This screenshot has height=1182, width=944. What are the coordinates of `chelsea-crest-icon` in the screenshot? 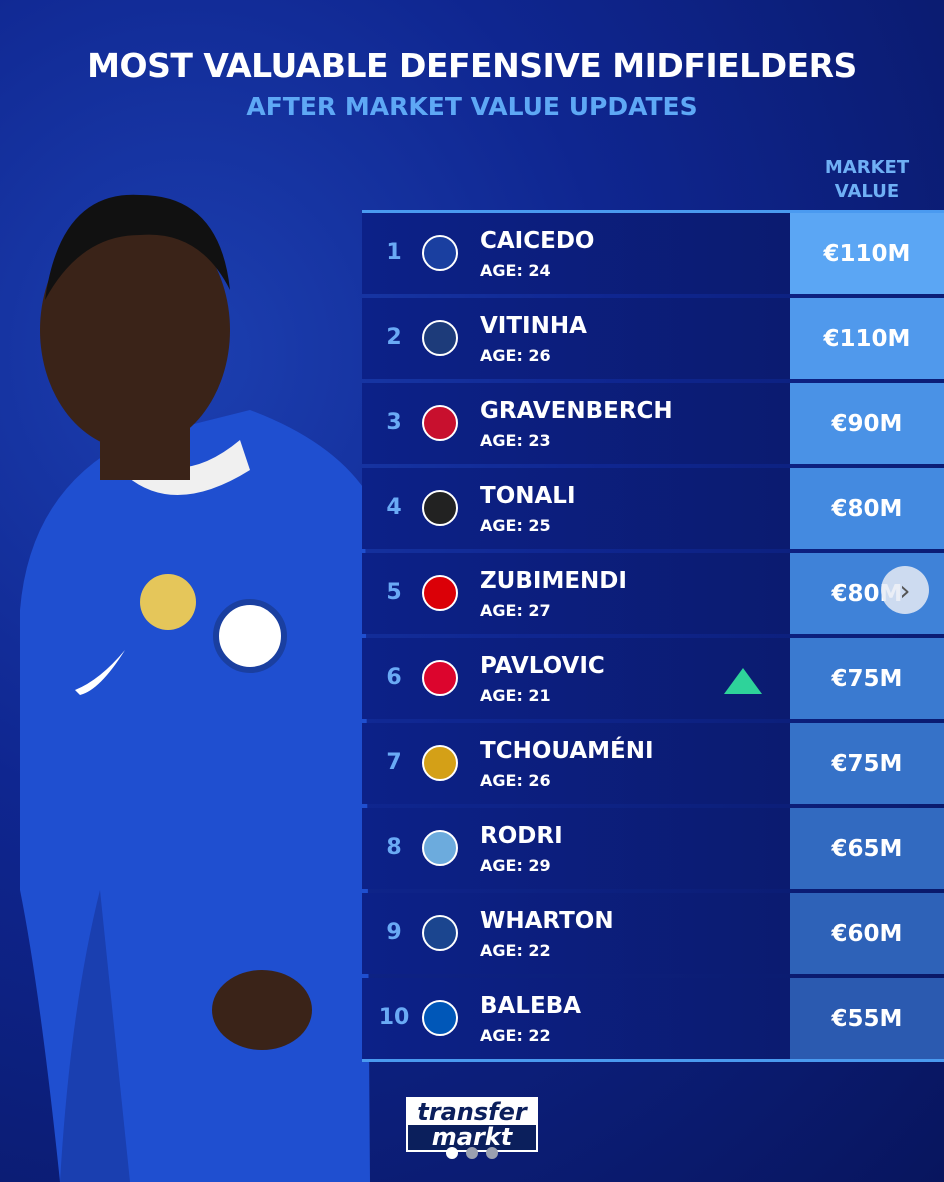 It's located at (440, 253).